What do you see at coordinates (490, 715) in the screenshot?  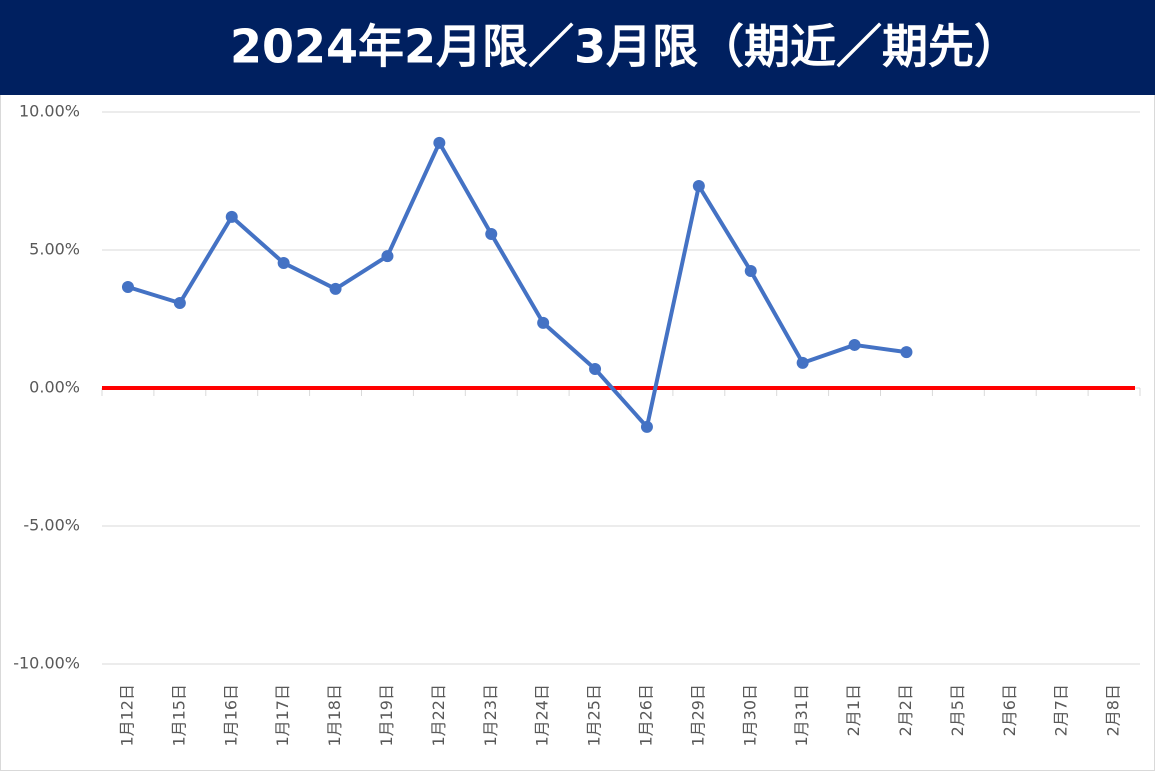 I see `x-tick-label: 1月23日` at bounding box center [490, 715].